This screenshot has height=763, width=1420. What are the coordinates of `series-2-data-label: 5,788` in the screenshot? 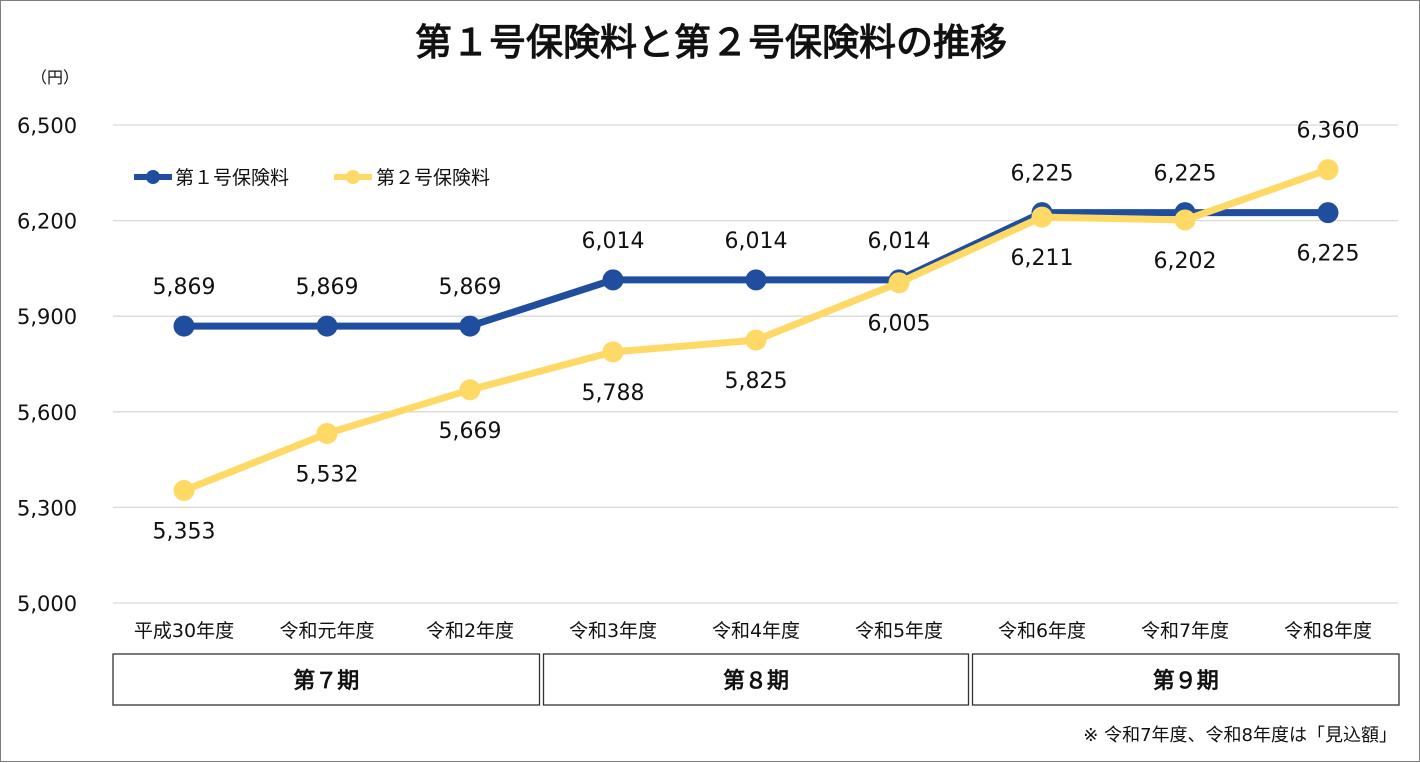 It's located at (613, 393).